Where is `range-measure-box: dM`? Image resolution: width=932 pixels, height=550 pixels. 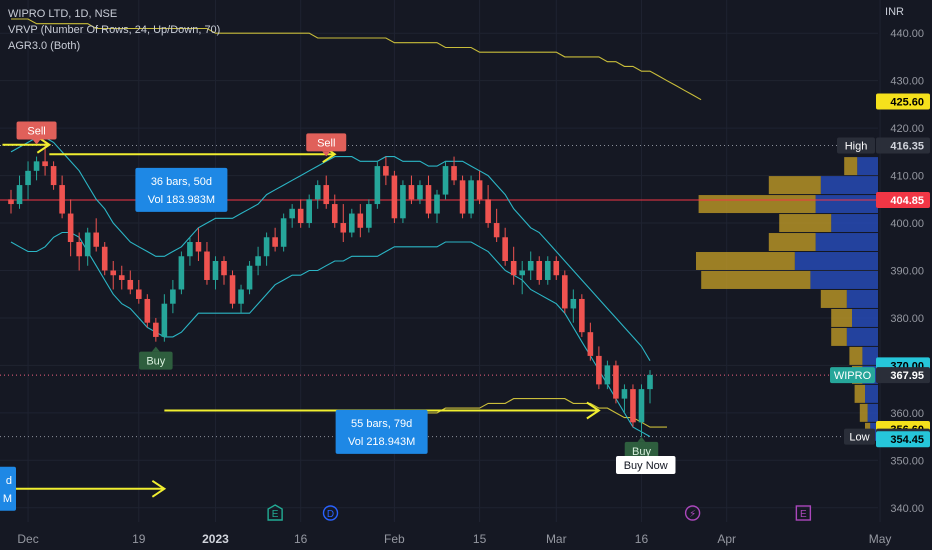 range-measure-box: dM is located at coordinates (8, 488).